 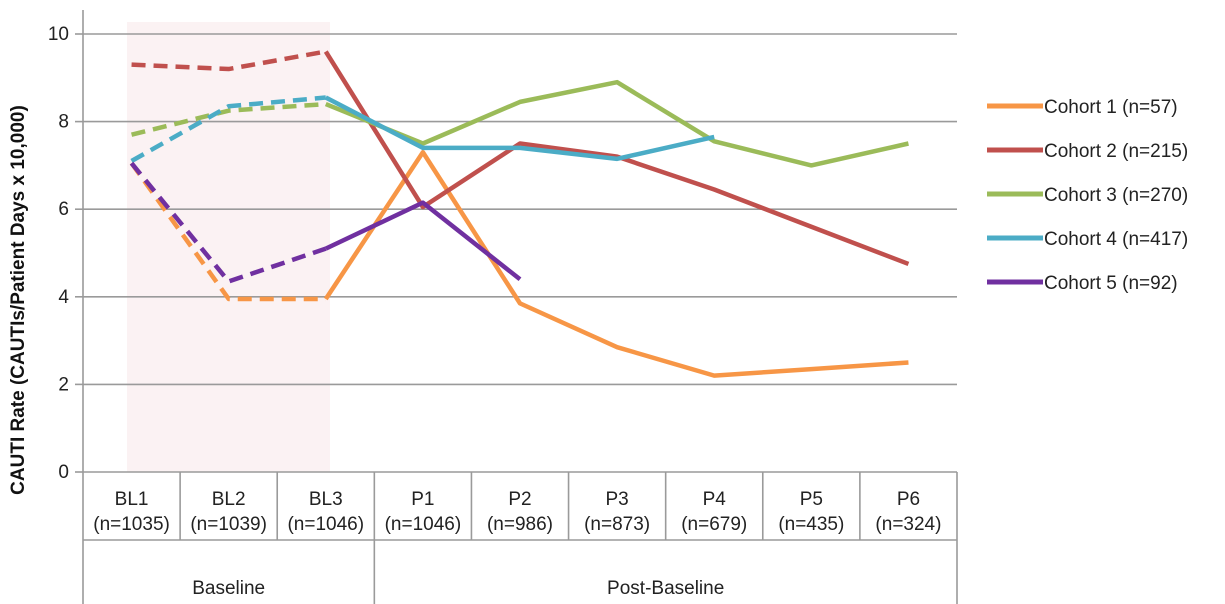 What do you see at coordinates (65, 253) in the screenshot?
I see `y-axis-ticks: 0 2 4 6 8 10` at bounding box center [65, 253].